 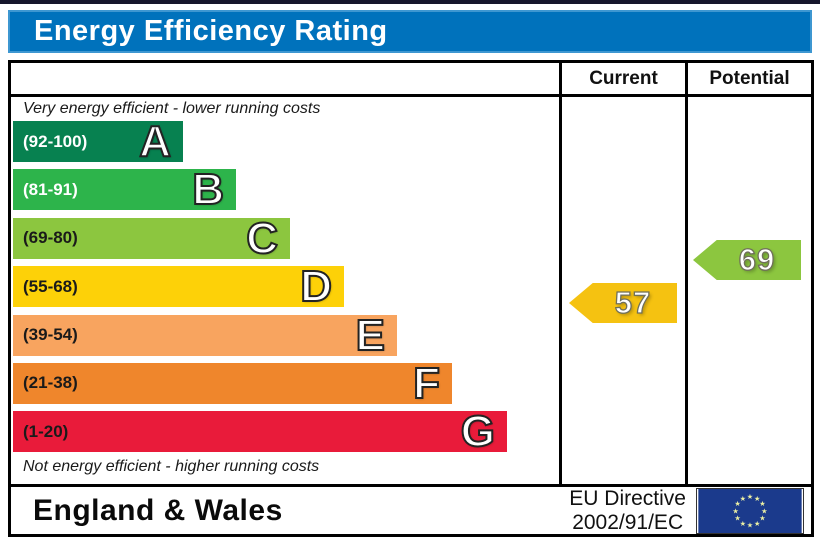 I want to click on page-title: Energy Efficiency Rating, so click(x=211, y=31).